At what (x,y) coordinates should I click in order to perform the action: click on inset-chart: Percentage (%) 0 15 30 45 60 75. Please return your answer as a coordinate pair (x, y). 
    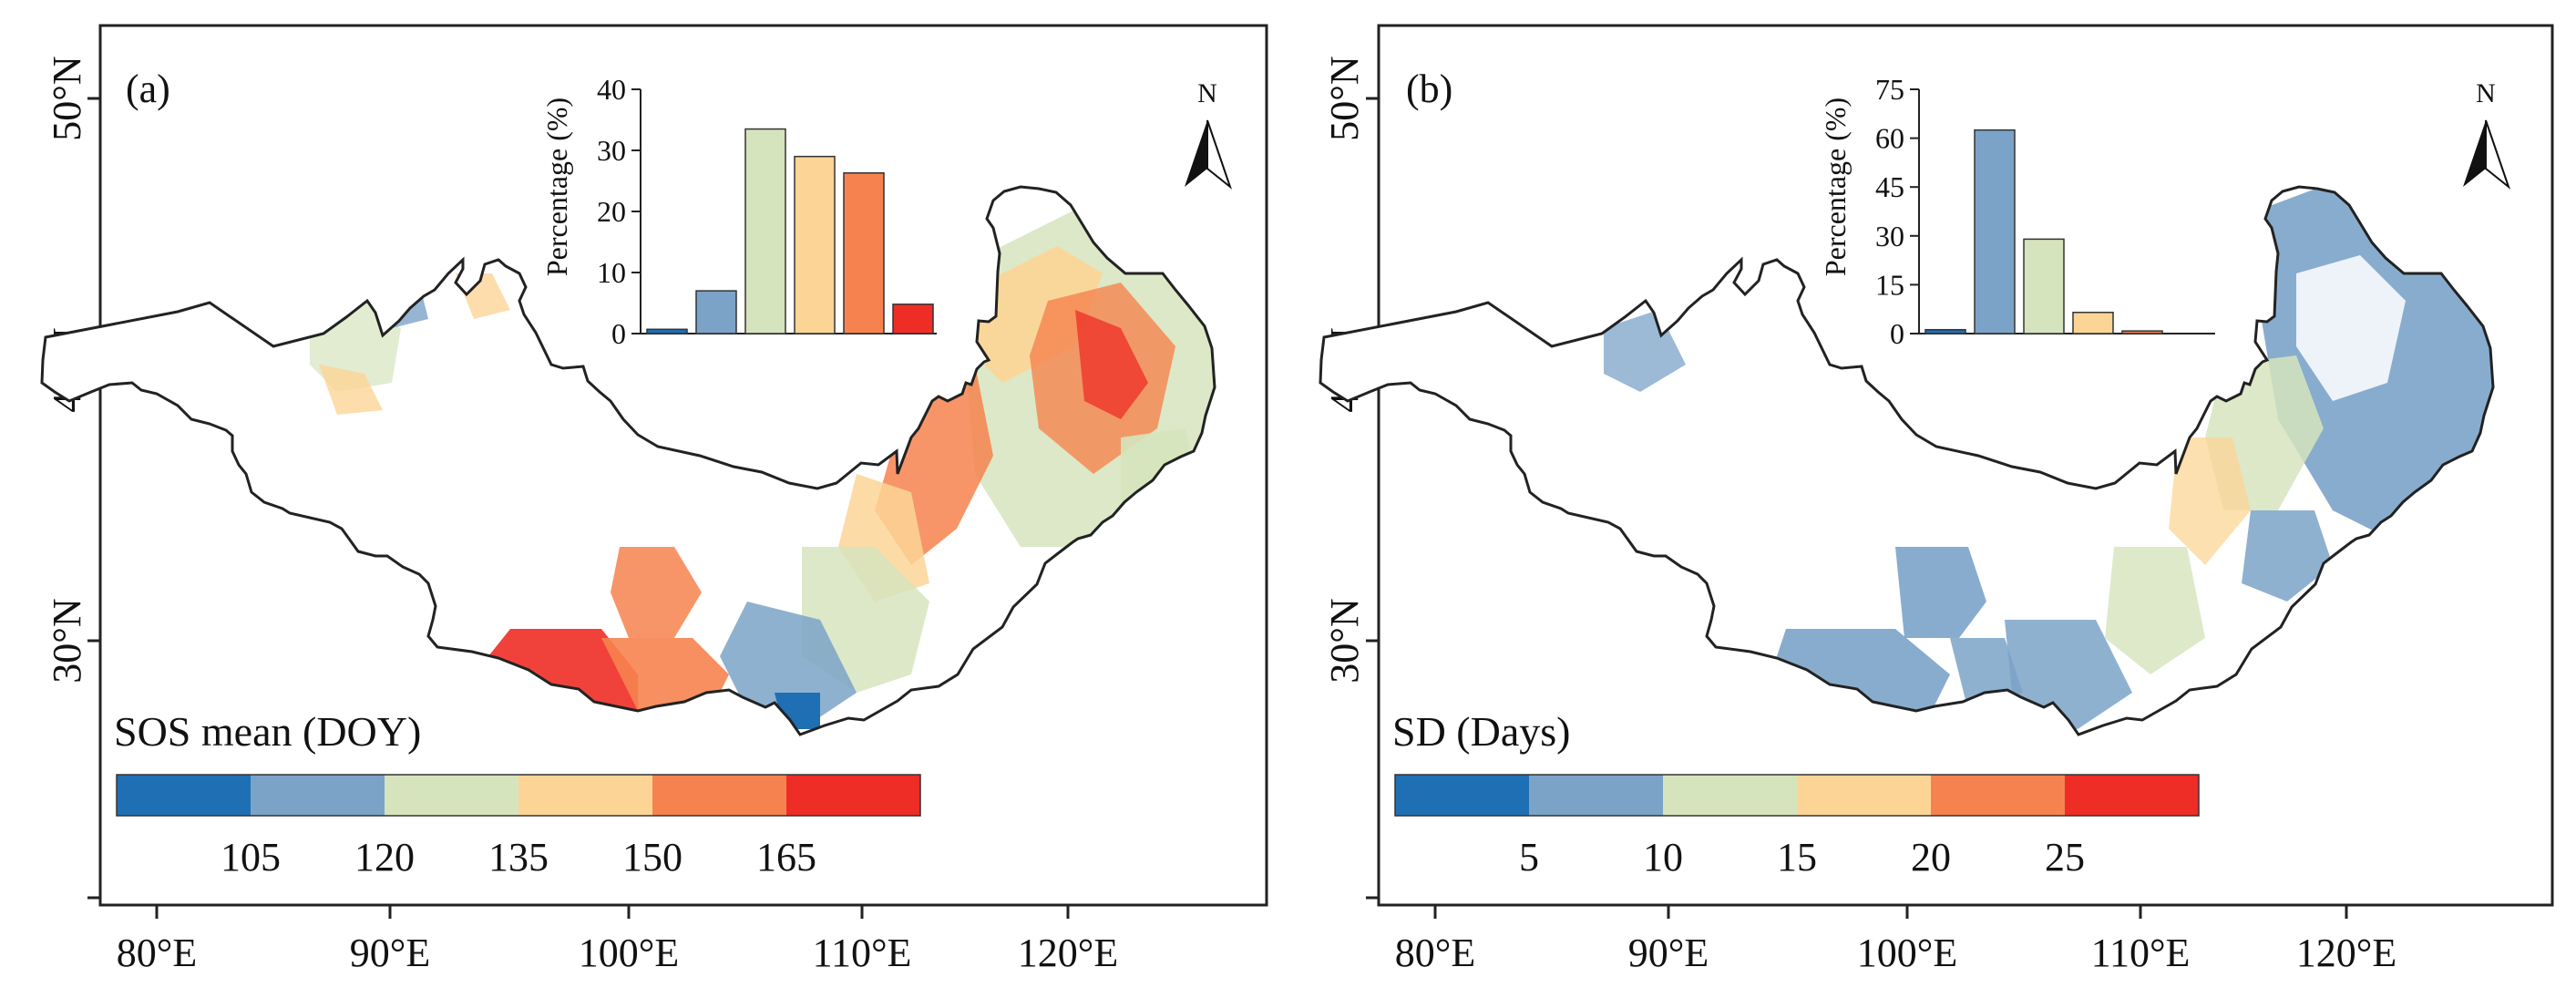
    Looking at the image, I should click on (2017, 211).